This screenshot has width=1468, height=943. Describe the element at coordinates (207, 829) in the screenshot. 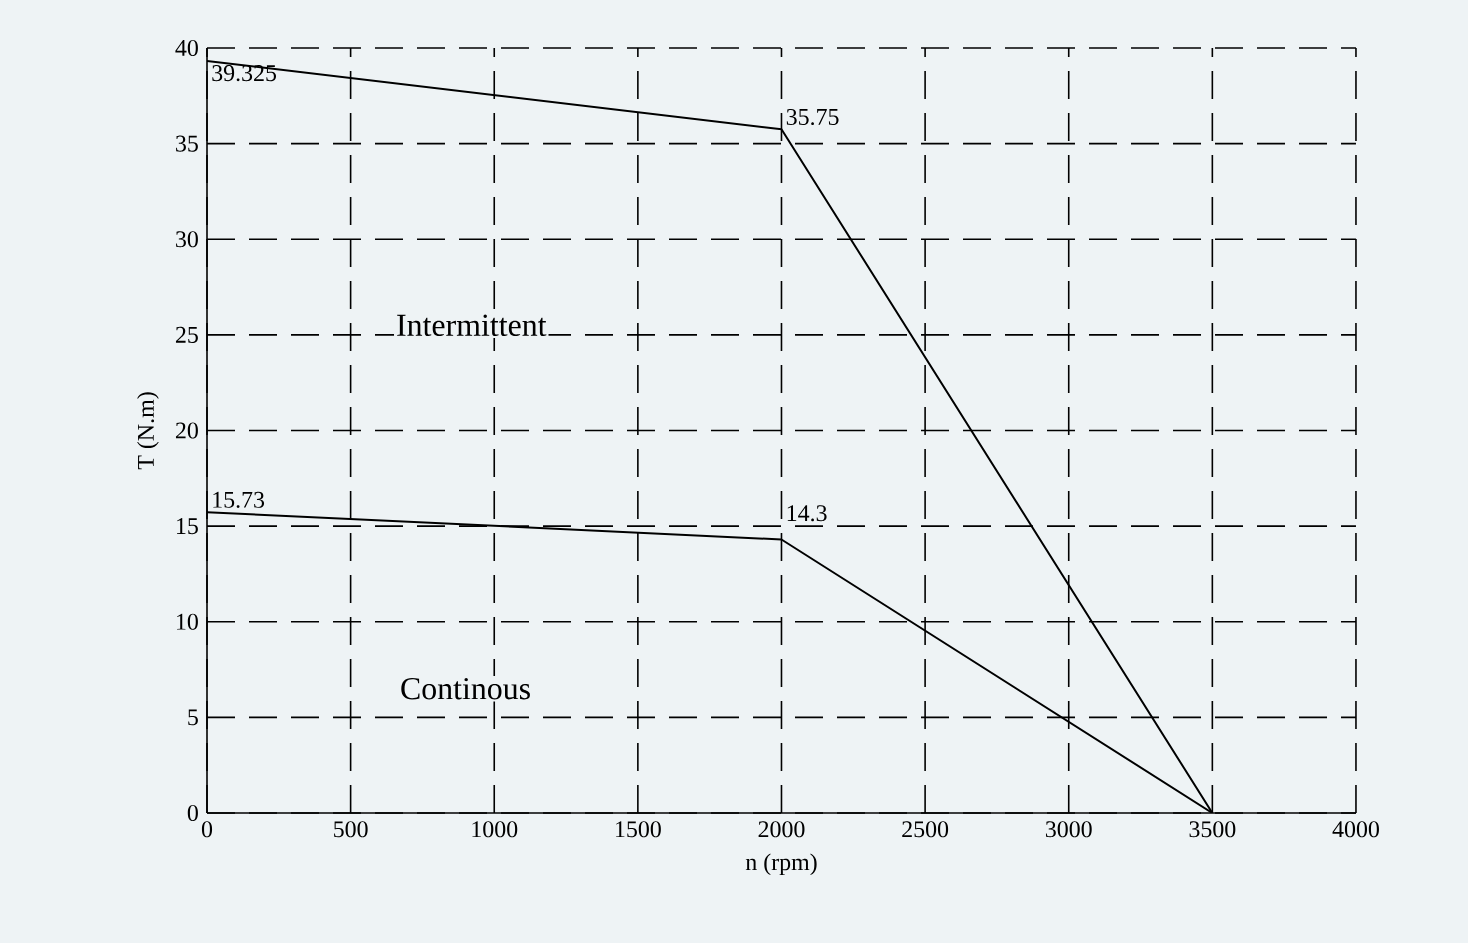

I see `x-tick-label: 0` at that location.